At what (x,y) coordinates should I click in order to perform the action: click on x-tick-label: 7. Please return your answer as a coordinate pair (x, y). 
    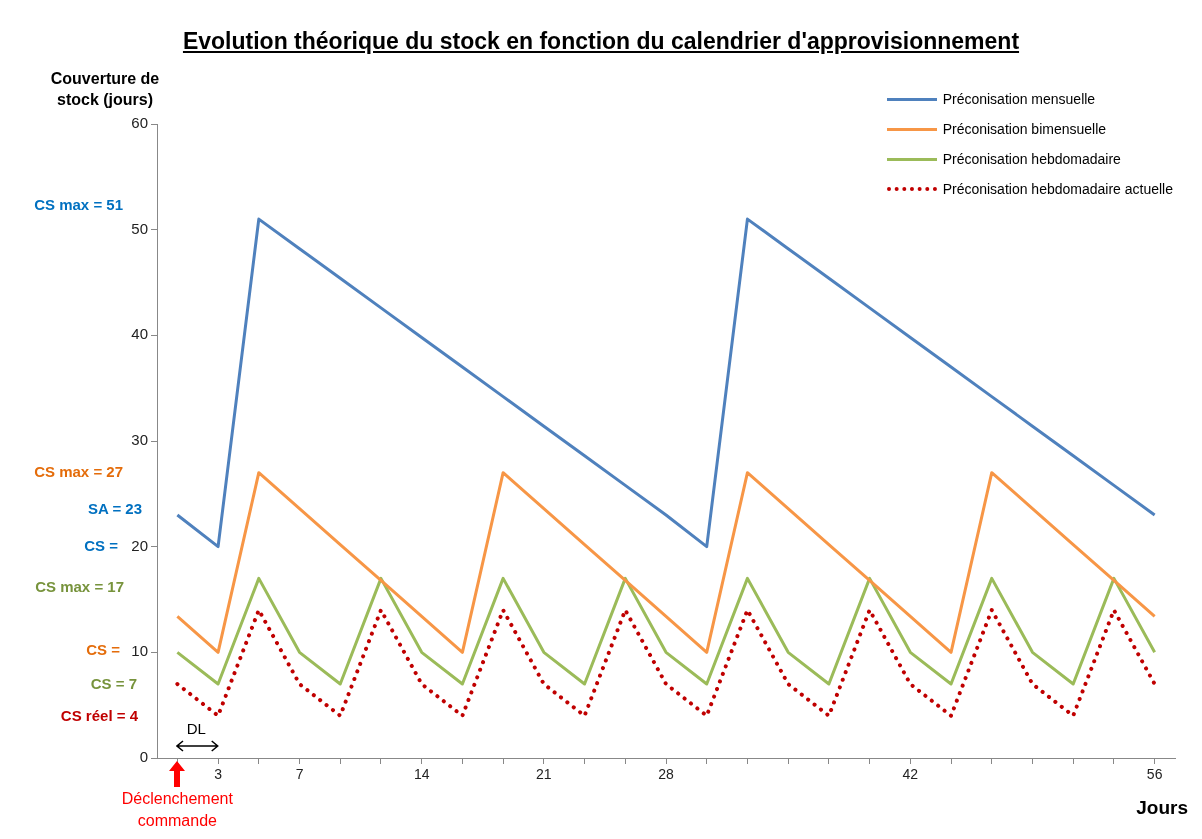
    Looking at the image, I should click on (299, 774).